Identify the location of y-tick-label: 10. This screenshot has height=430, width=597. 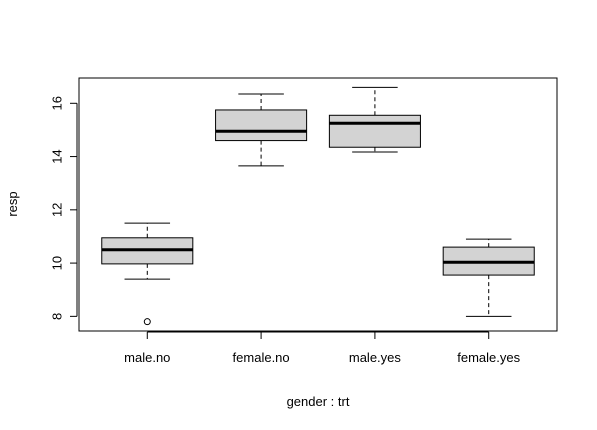
(56, 263).